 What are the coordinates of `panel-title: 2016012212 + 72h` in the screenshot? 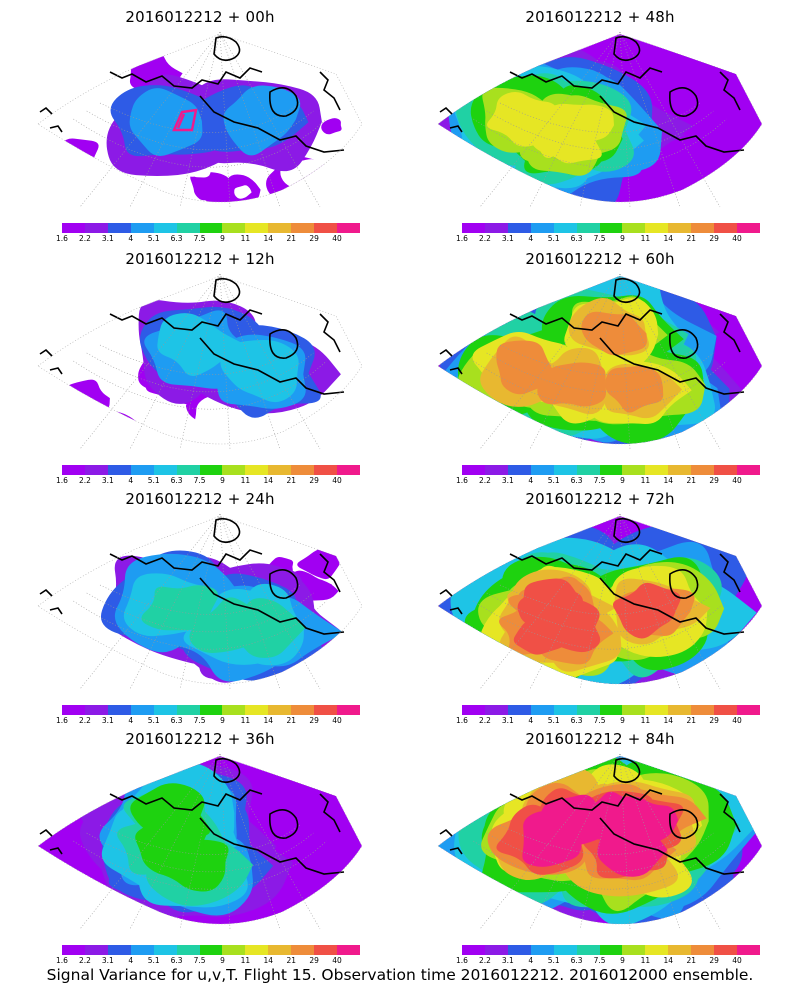 It's located at (600, 499).